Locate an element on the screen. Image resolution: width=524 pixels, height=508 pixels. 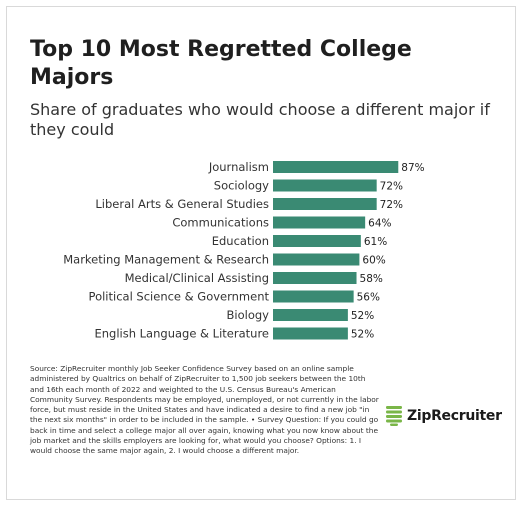
category-label: Communications is located at coordinates (220, 223).